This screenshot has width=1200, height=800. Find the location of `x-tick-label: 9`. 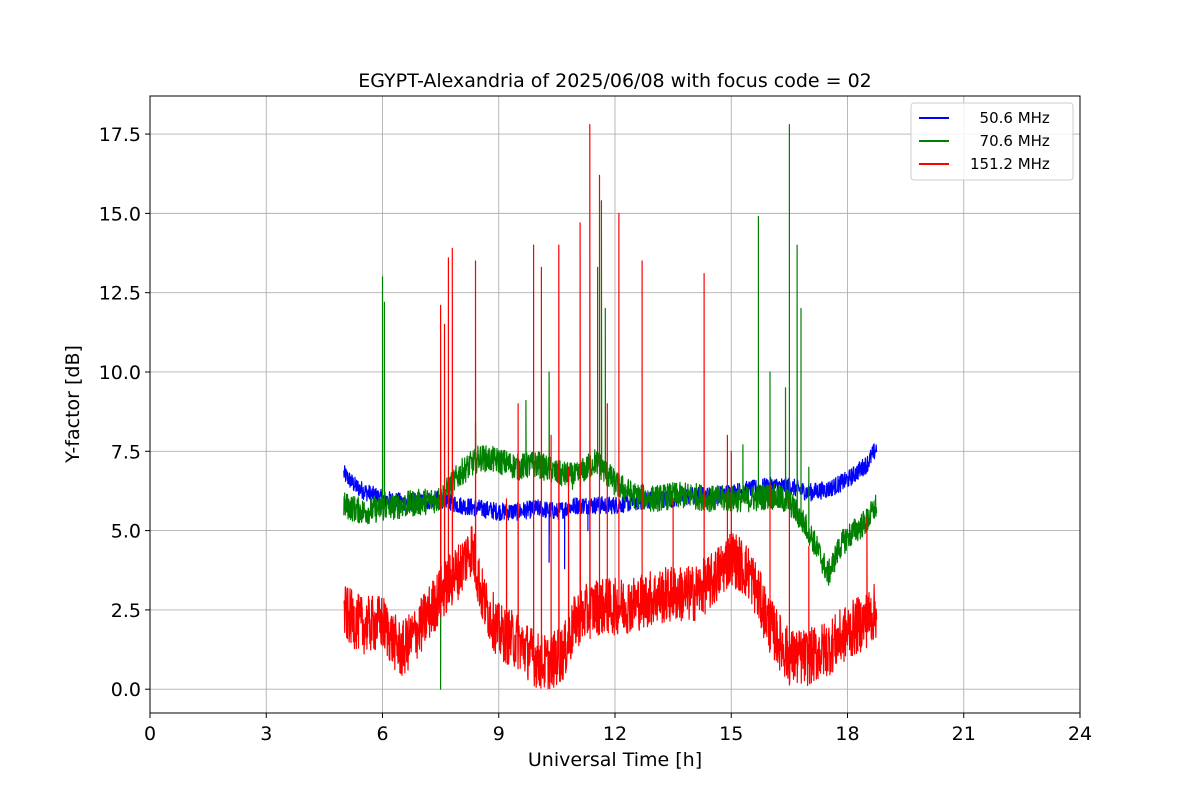

x-tick-label: 9 is located at coordinates (499, 734).